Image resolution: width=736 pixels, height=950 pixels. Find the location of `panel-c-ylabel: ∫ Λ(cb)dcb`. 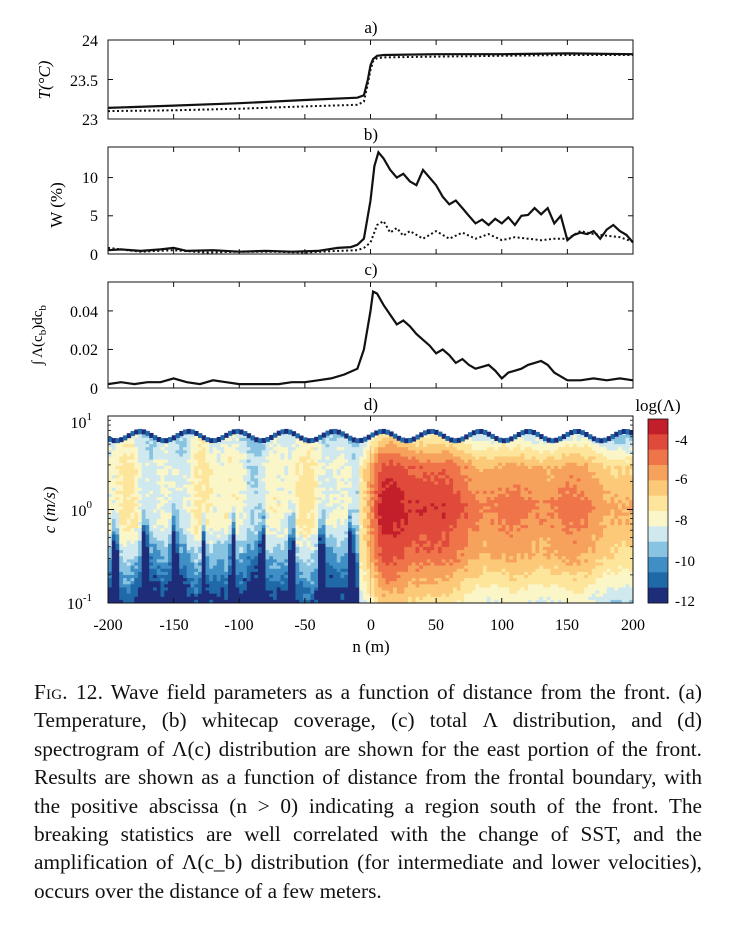

panel-c-ylabel: ∫ Λ(cb)dcb is located at coordinates (39, 335).